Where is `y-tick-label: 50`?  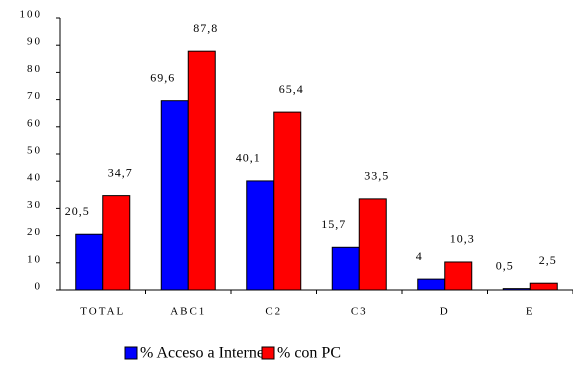 y-tick-label: 50 is located at coordinates (34, 151).